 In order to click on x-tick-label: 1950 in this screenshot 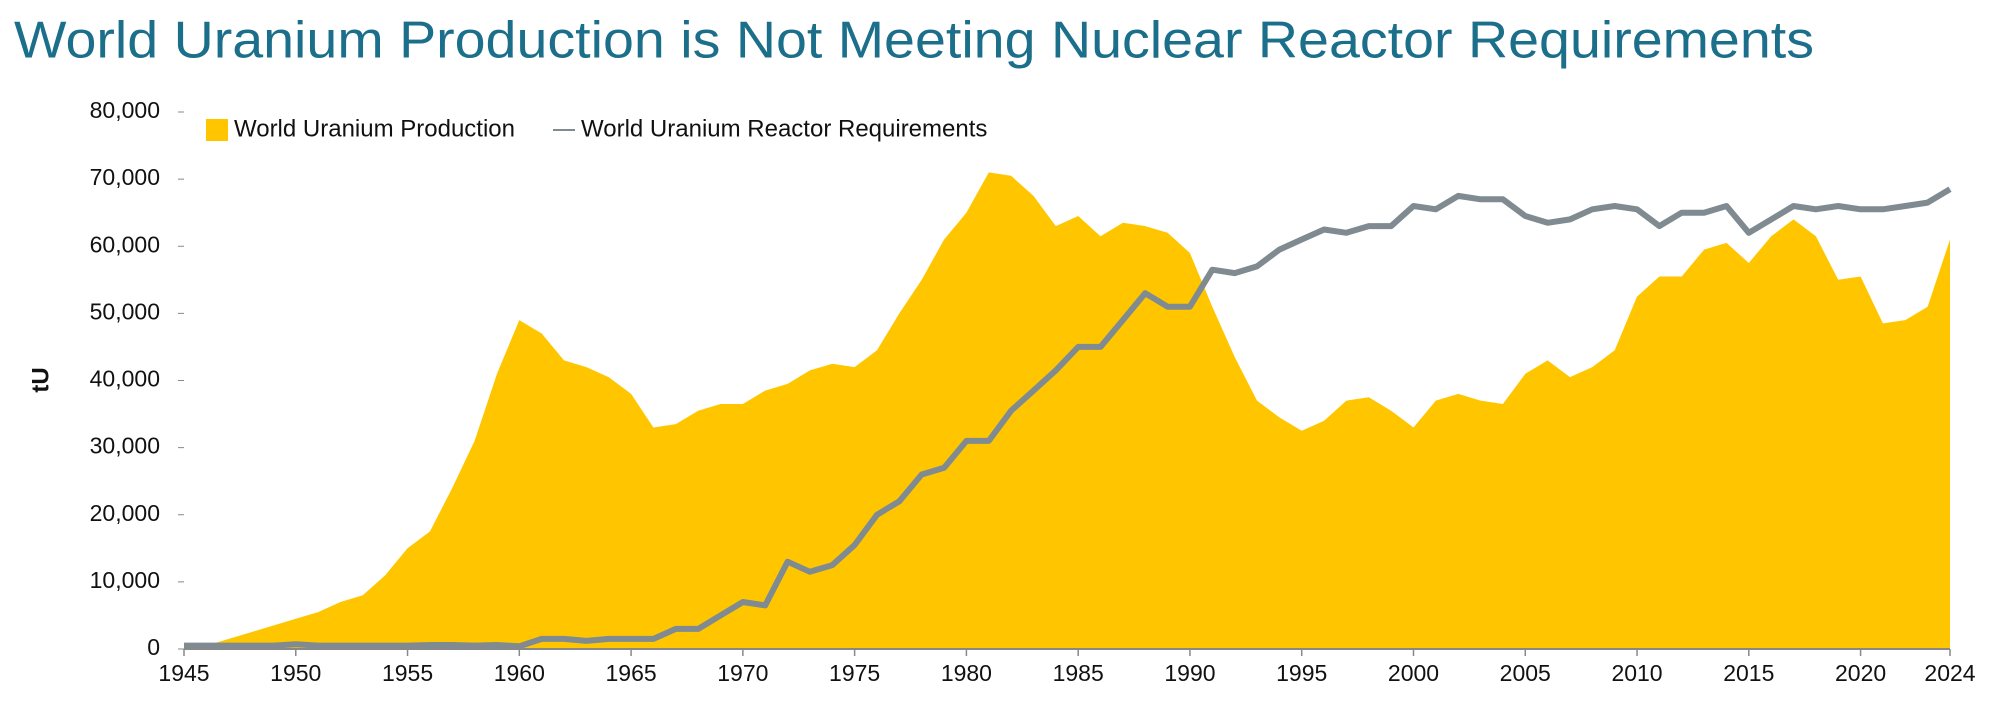, I will do `click(295, 673)`.